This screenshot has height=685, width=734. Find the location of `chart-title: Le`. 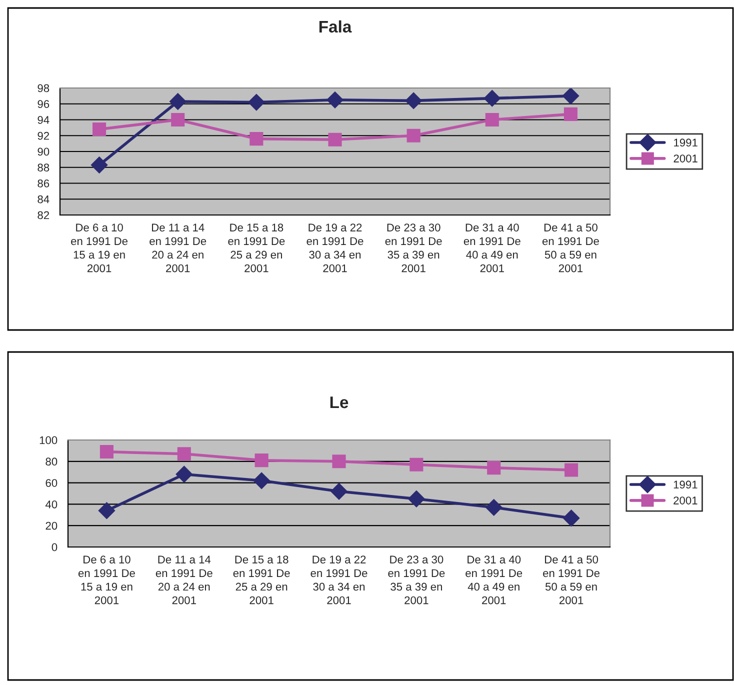

chart-title: Le is located at coordinates (339, 402).